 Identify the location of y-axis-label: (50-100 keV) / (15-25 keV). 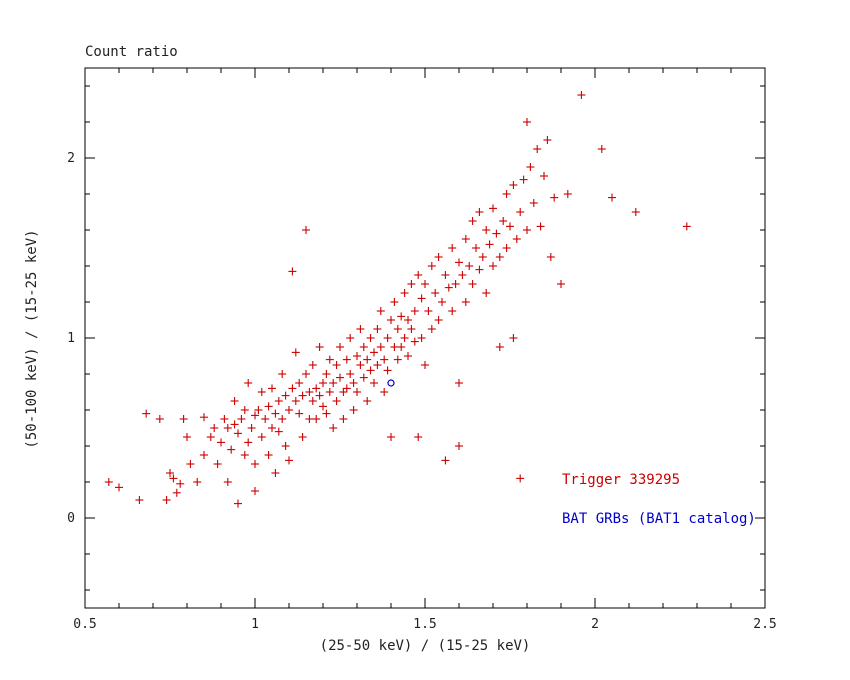
(32, 339).